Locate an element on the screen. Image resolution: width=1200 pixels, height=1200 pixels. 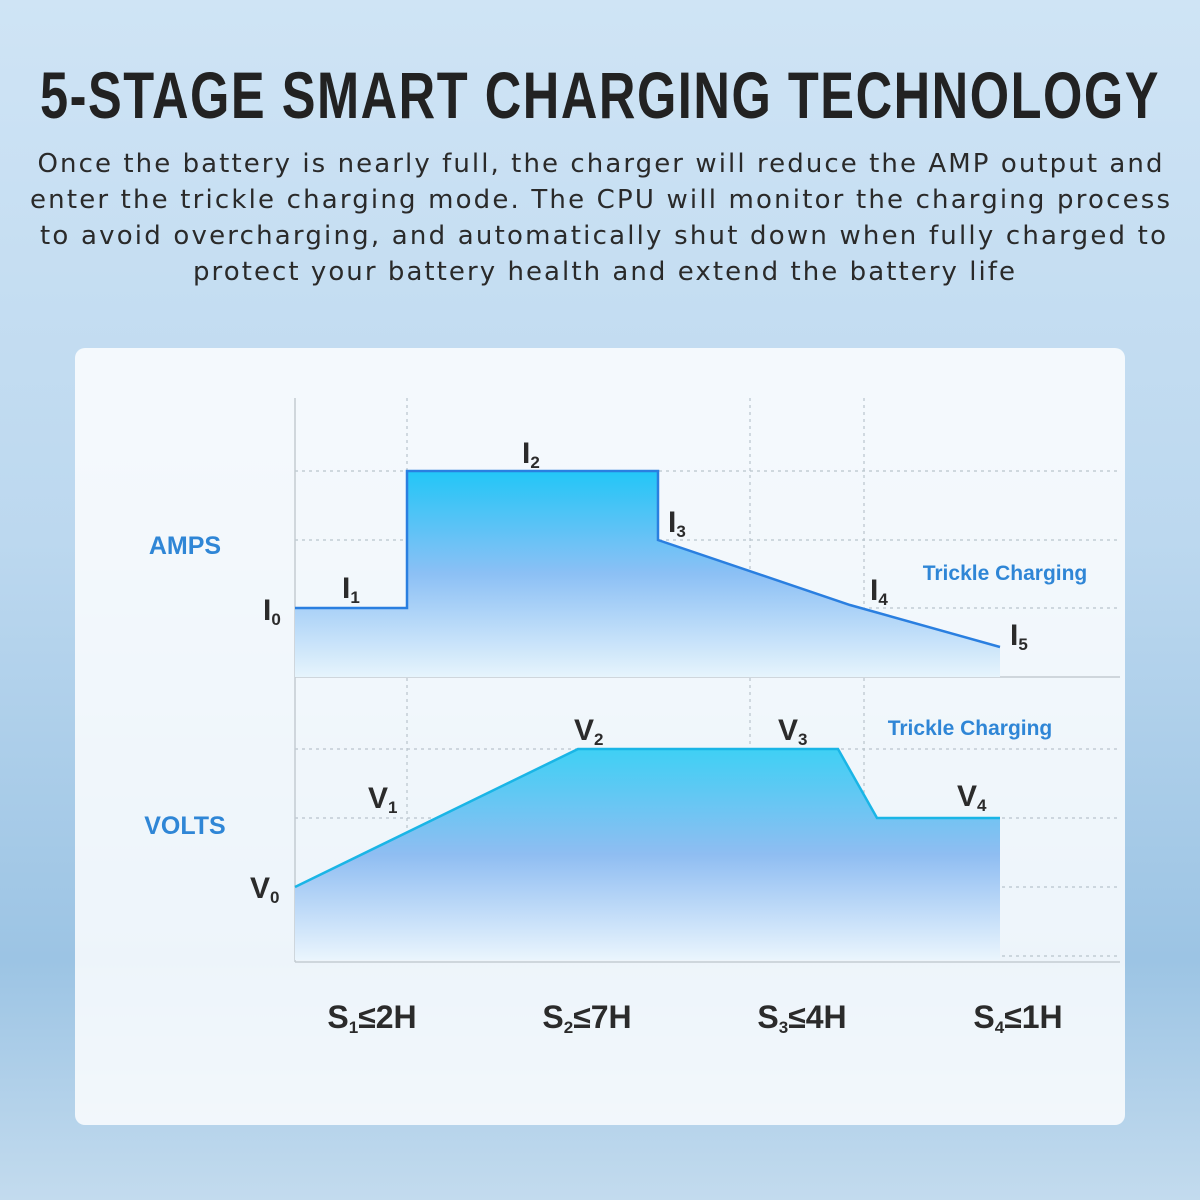
stage-limit: ≤7H is located at coordinates (602, 1017).